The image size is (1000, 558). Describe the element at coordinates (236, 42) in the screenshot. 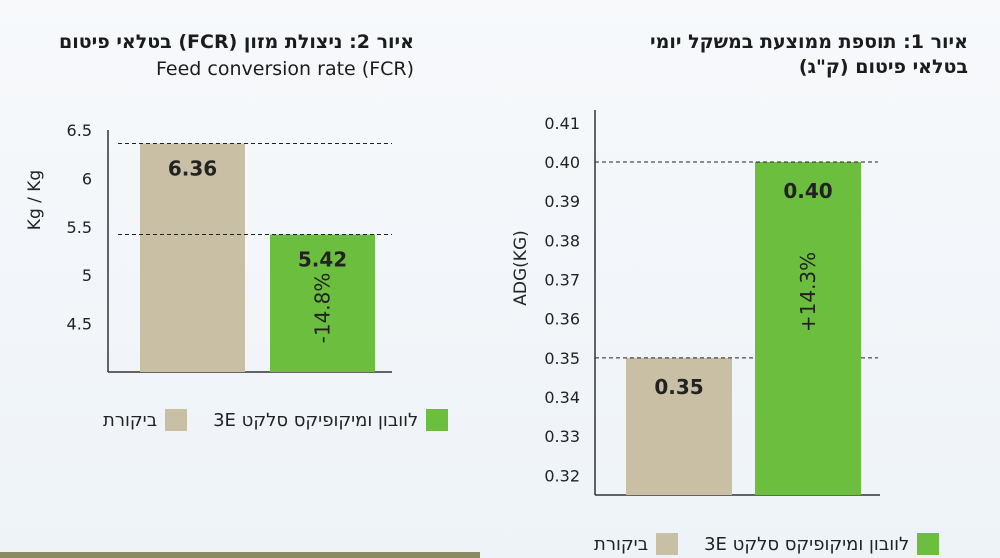

I see `fcr-chart-title: איור 2: ניצולת מזון (FCR) בטלאי פיטום` at that location.